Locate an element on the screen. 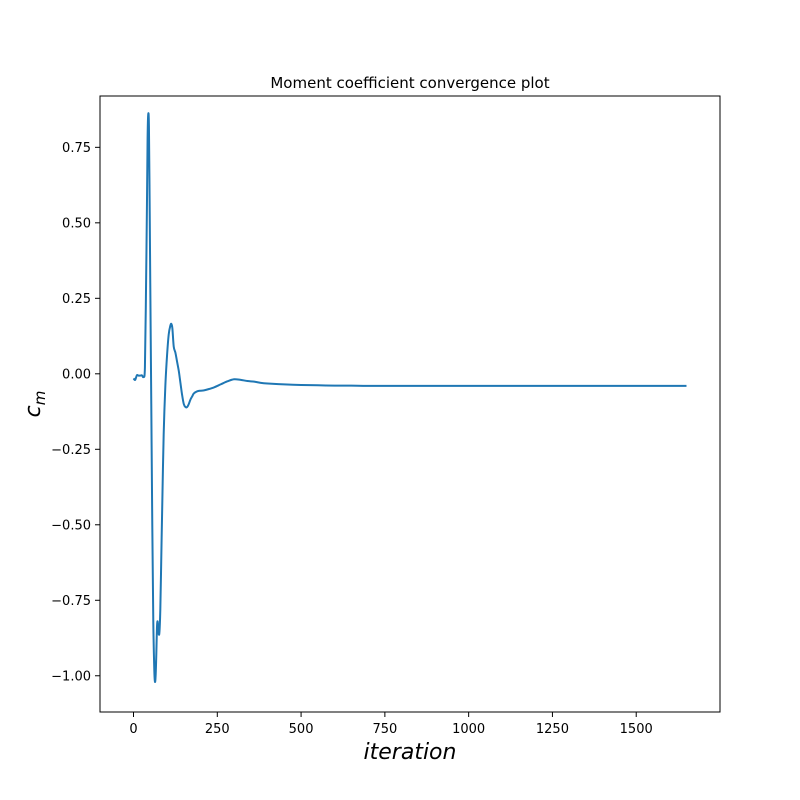  x-tick-label: 500 is located at coordinates (301, 729).